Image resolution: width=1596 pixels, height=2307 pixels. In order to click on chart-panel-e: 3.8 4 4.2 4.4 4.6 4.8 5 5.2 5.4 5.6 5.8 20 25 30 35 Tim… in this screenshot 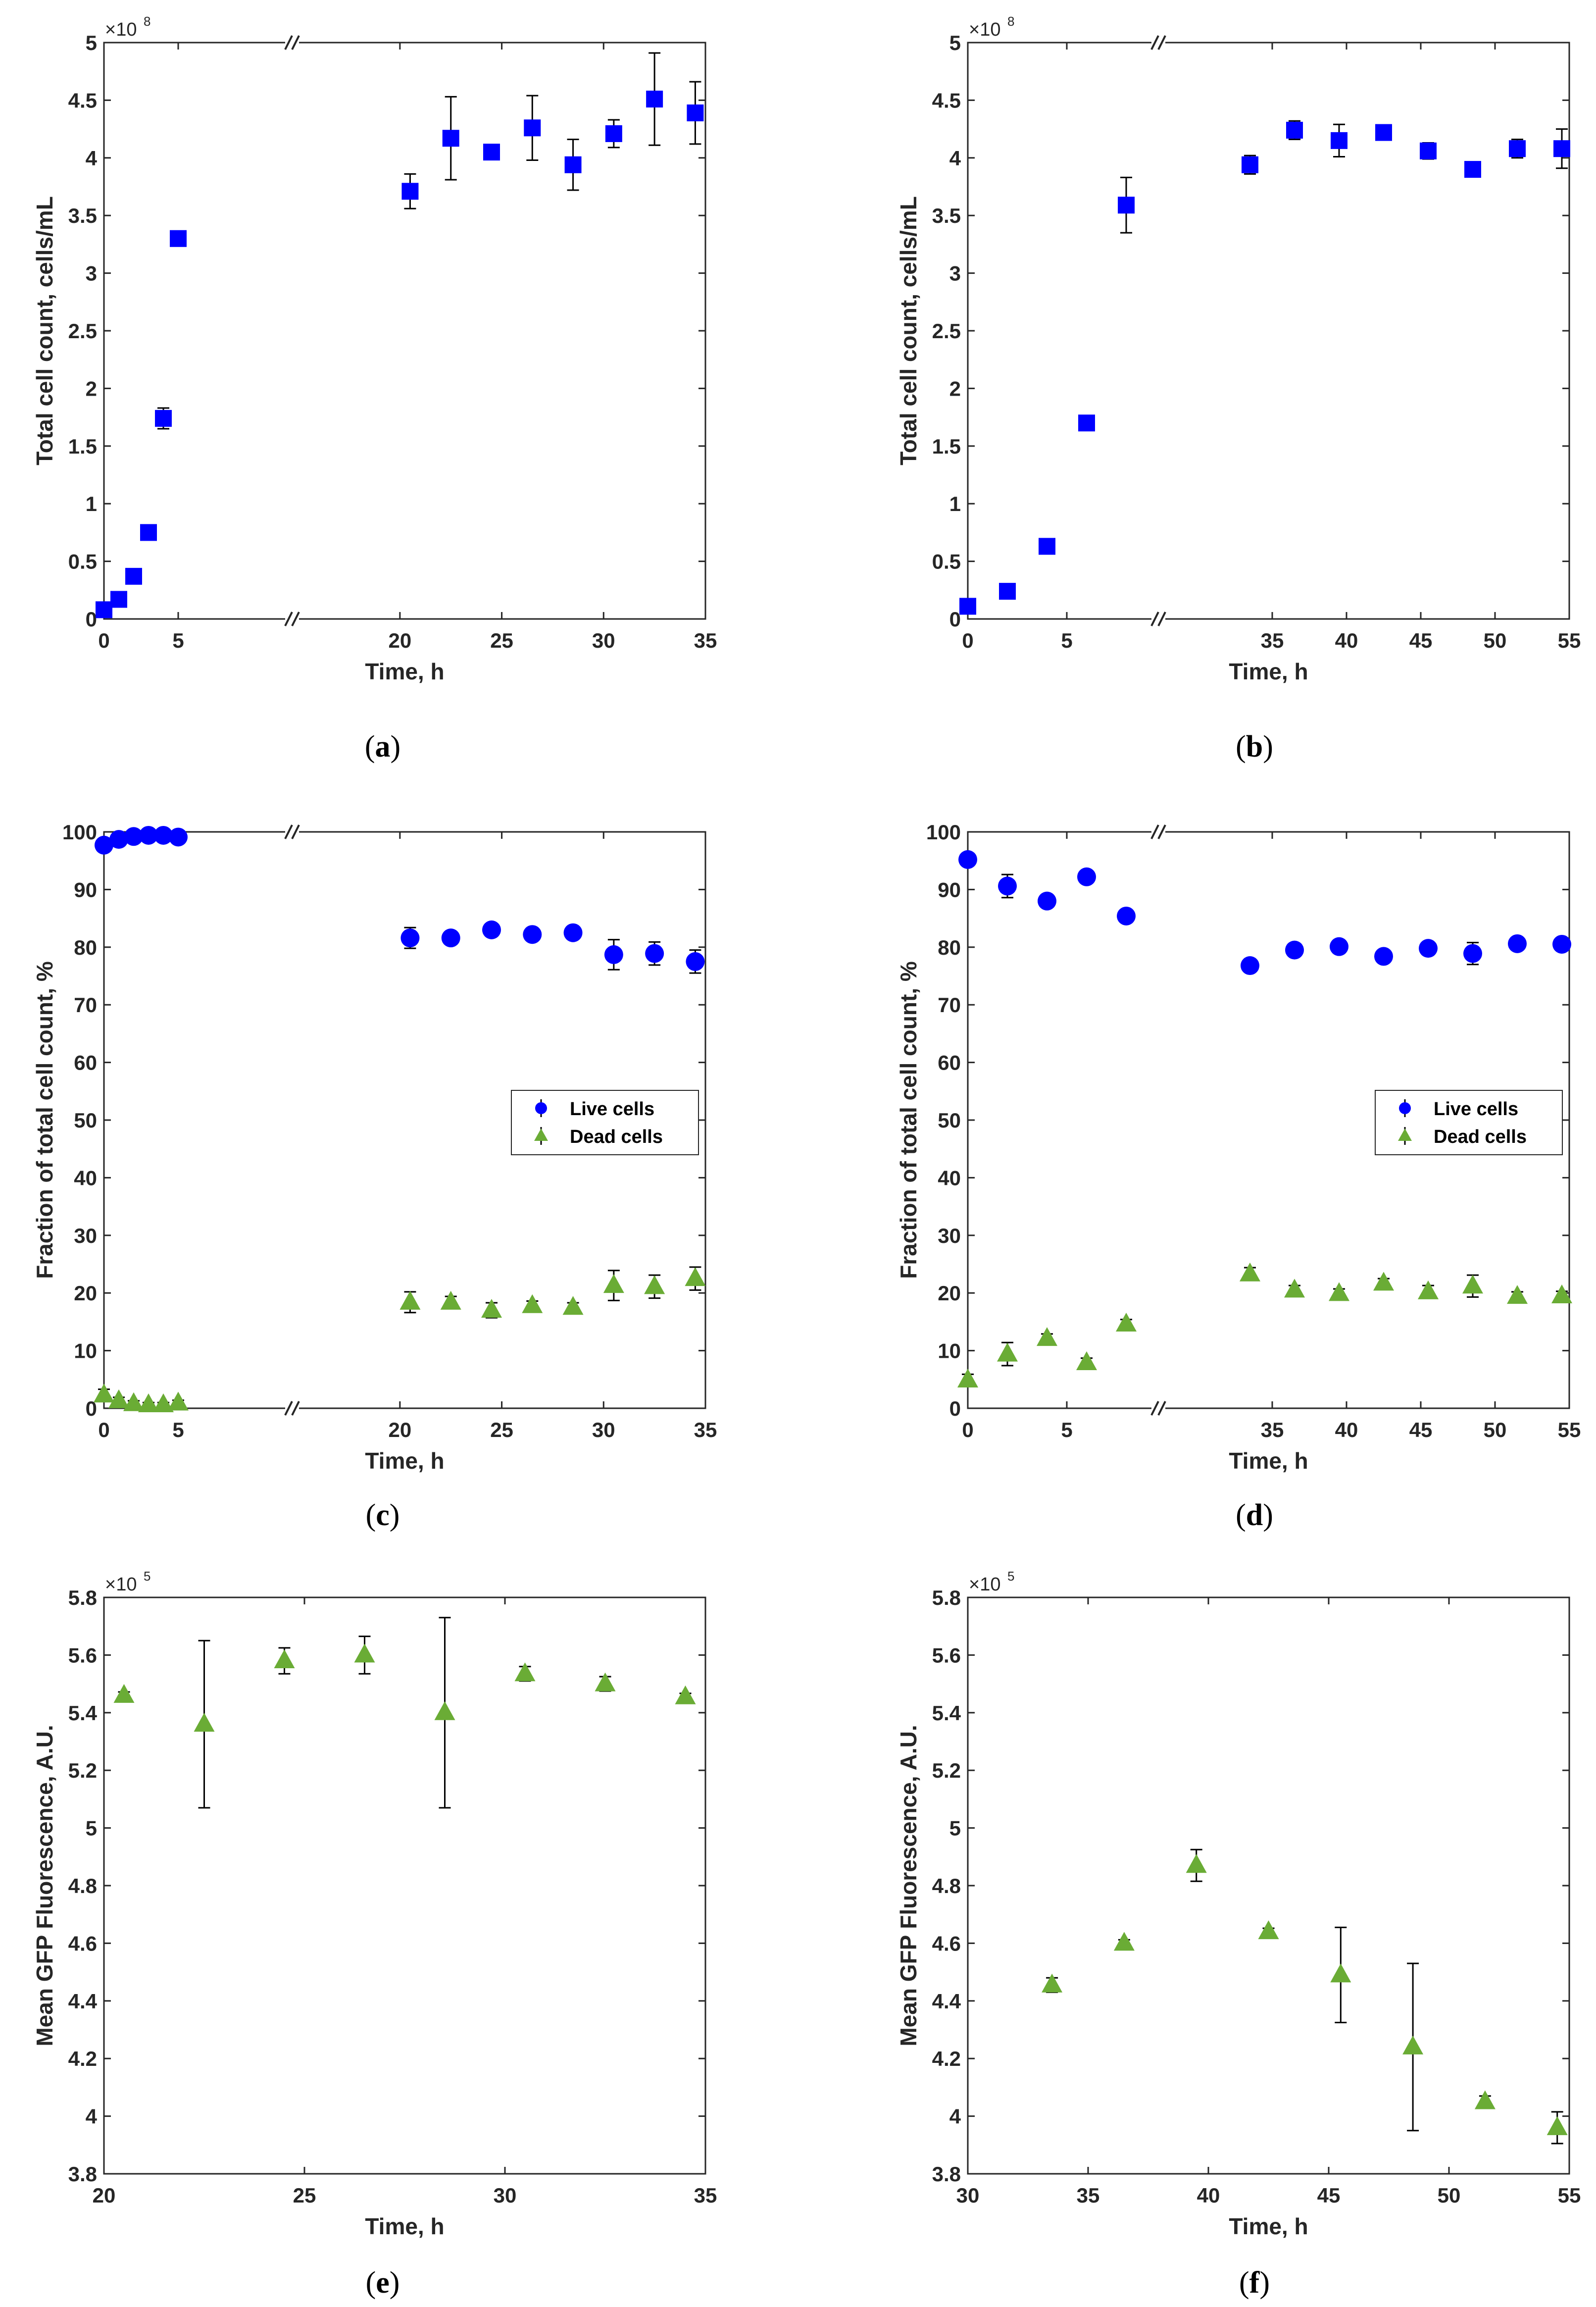, I will do `click(374, 1934)`.